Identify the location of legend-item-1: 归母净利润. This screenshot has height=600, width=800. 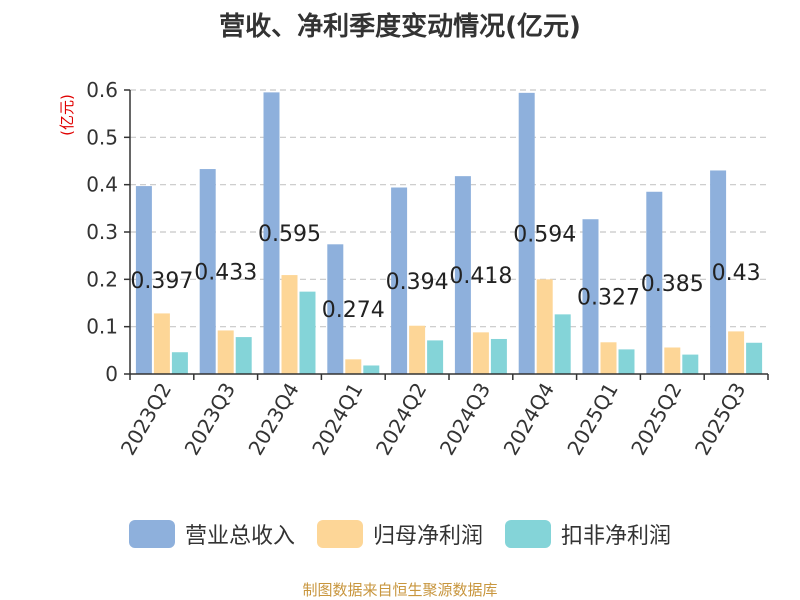
(399, 534).